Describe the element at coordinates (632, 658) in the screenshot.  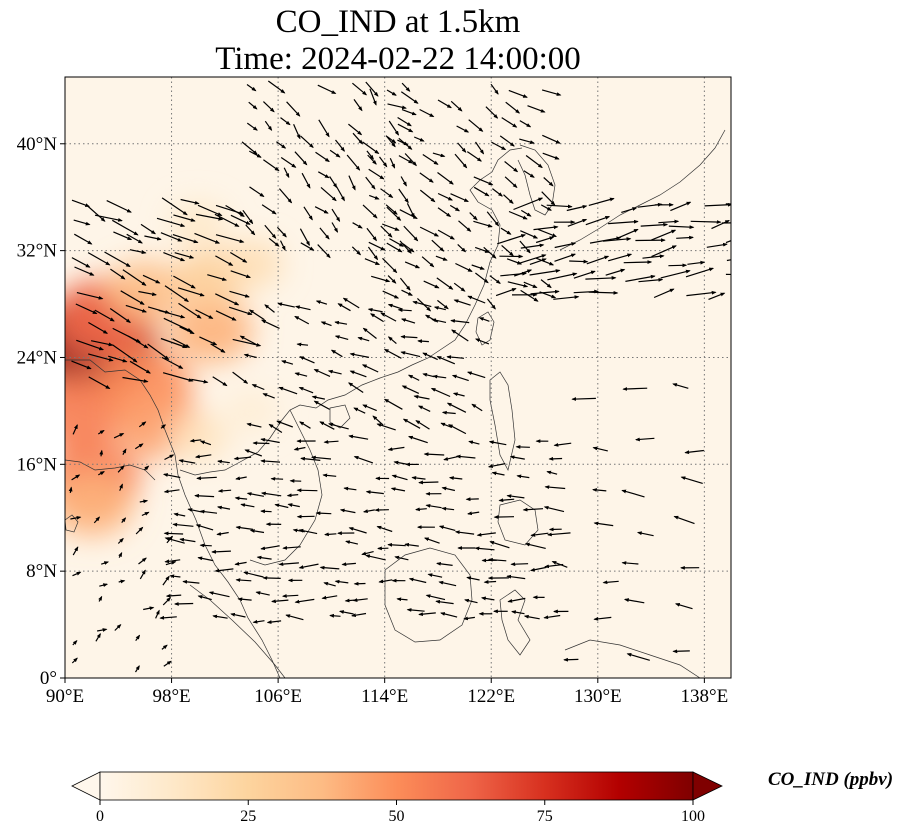
I see `coastline-new-guinea` at that location.